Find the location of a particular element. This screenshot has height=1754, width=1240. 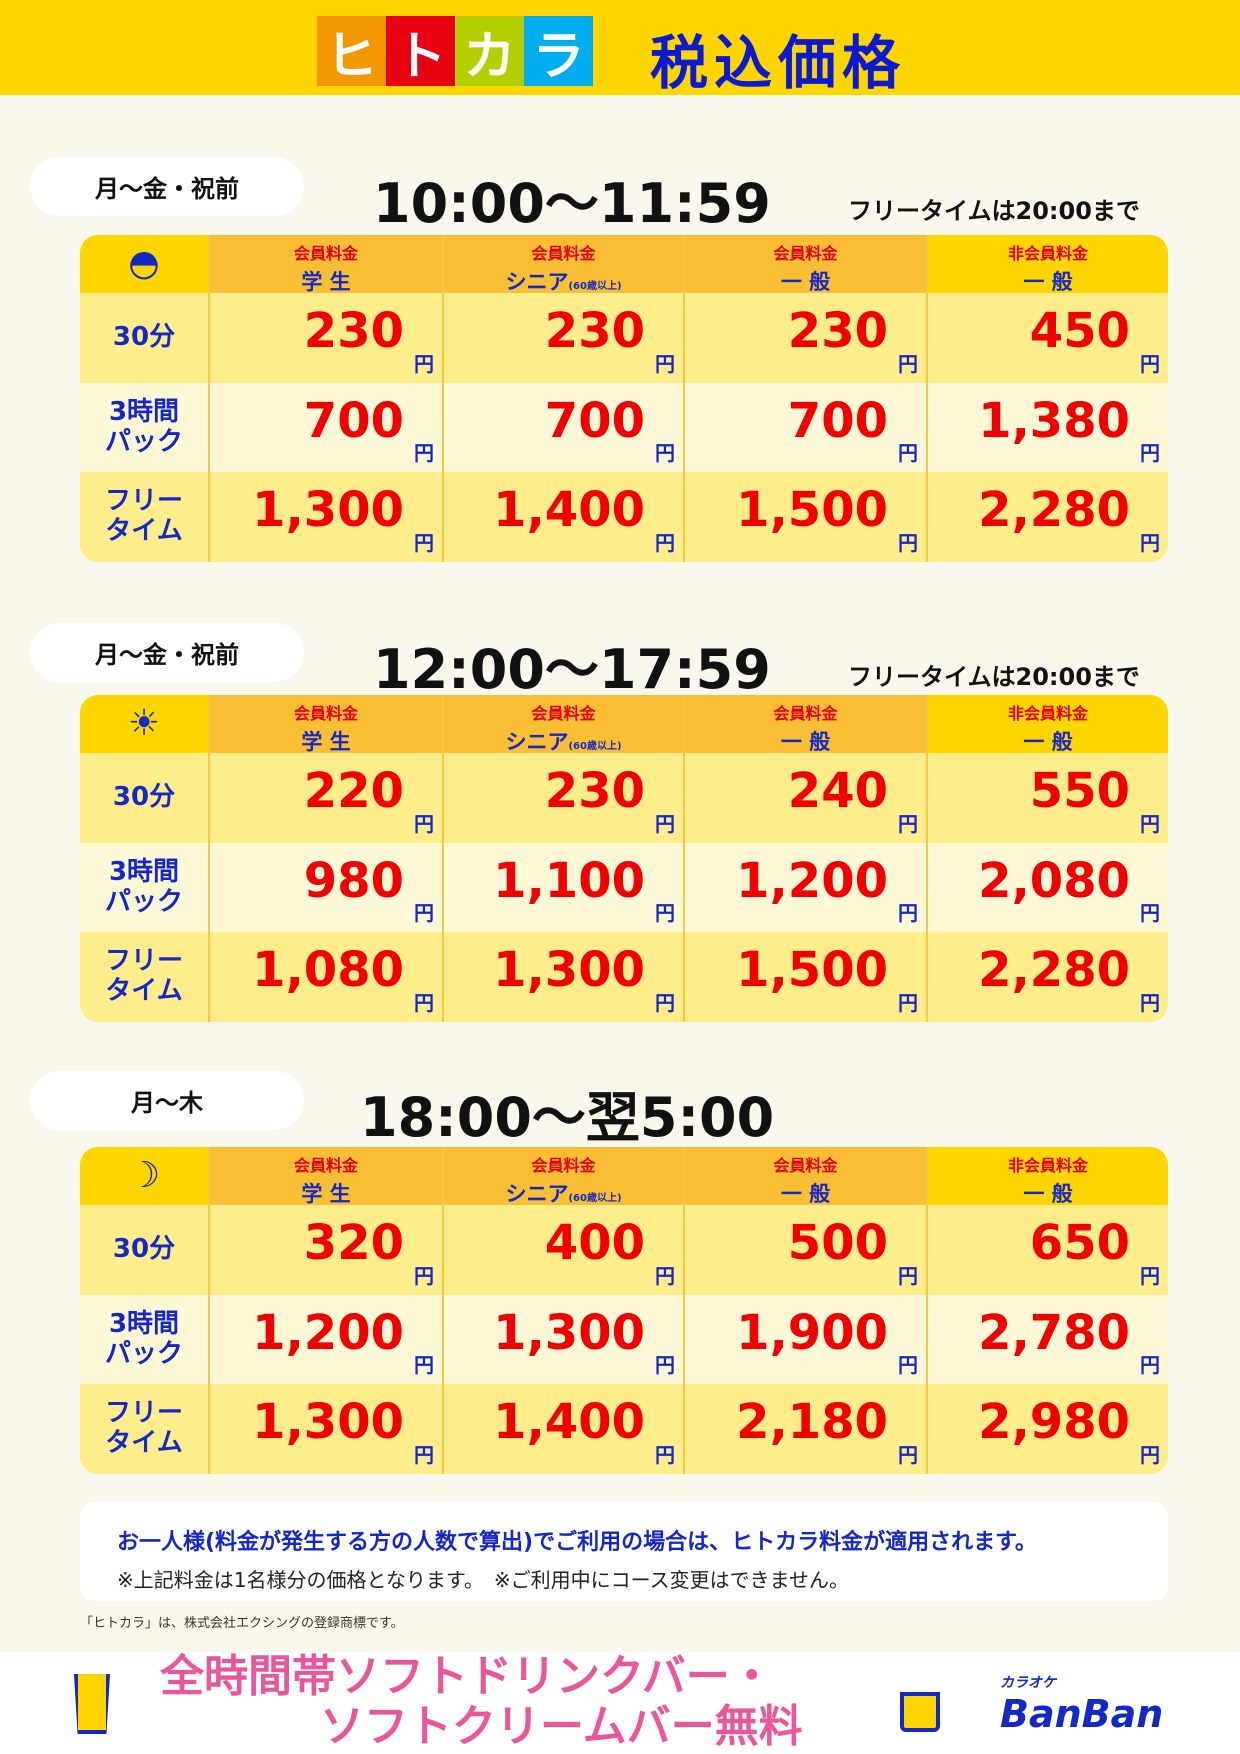

table-row: 30分 230 円 230 円 230 円 450 円 is located at coordinates (624, 338).